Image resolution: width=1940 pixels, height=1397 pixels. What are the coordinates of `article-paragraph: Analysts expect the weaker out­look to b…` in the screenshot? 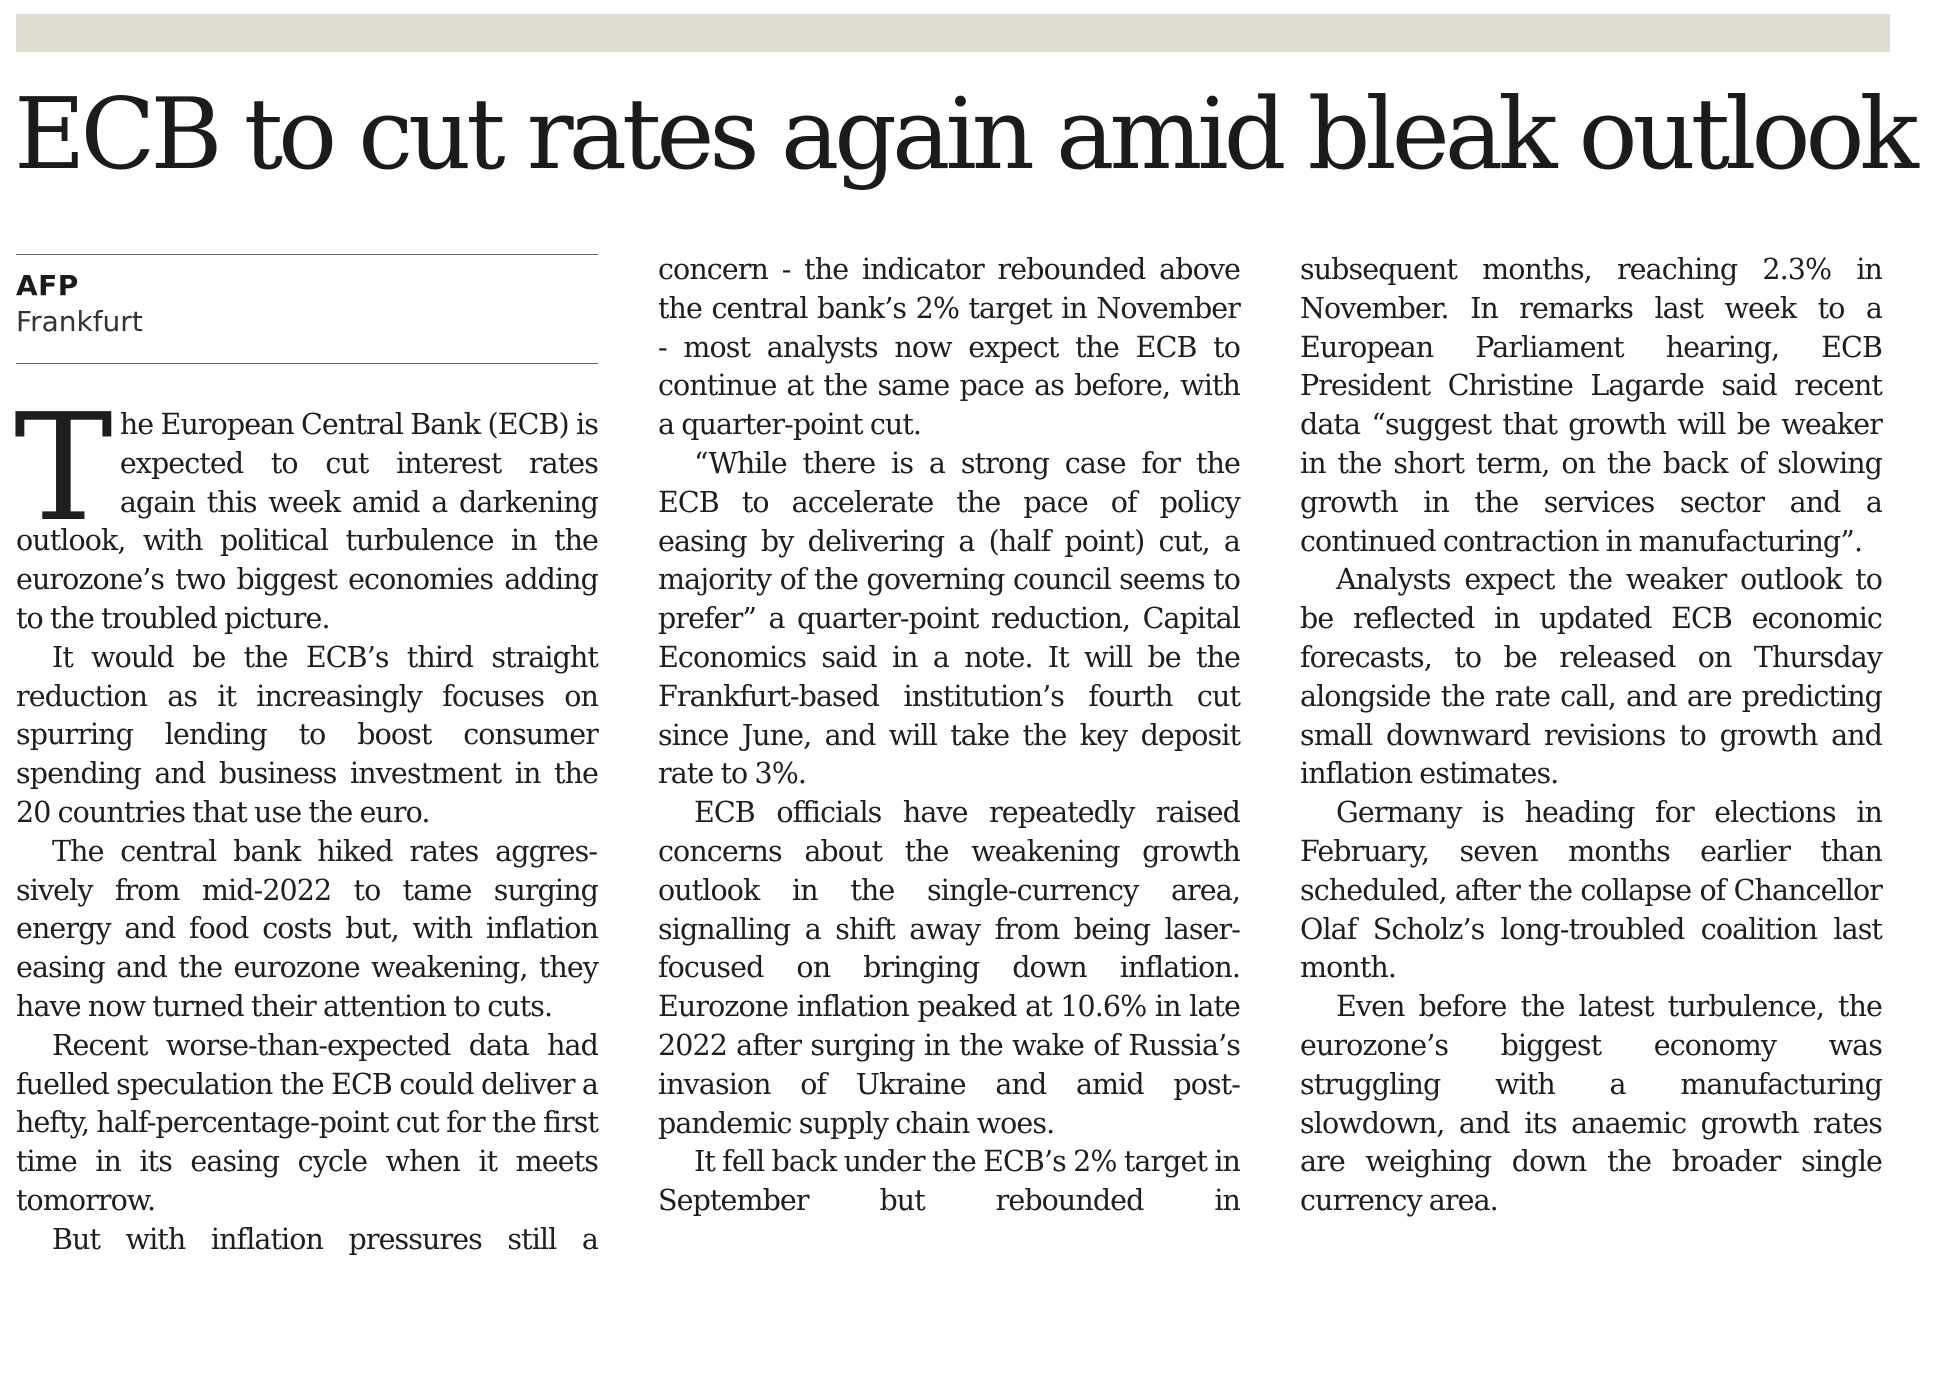 It's located at (1591, 677).